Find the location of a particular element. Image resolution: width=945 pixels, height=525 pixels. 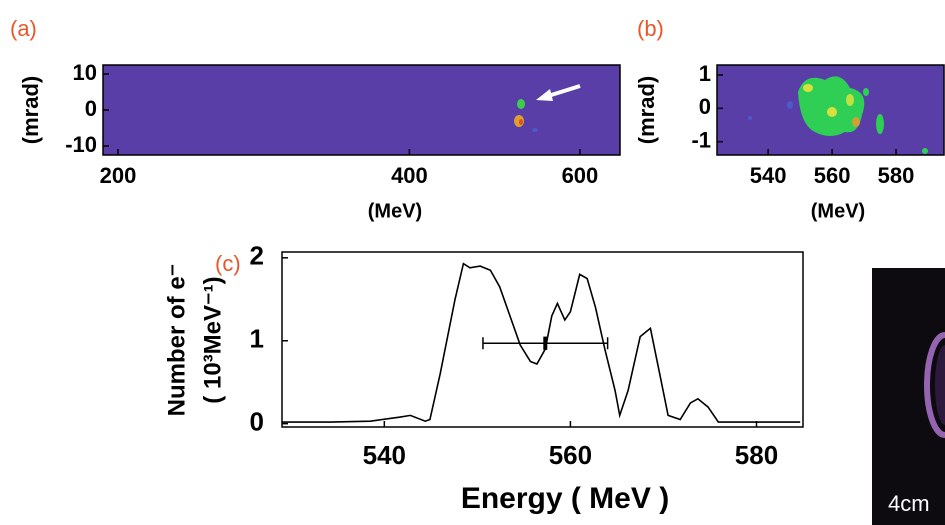

photo-caption: 4cm is located at coordinates (909, 503).